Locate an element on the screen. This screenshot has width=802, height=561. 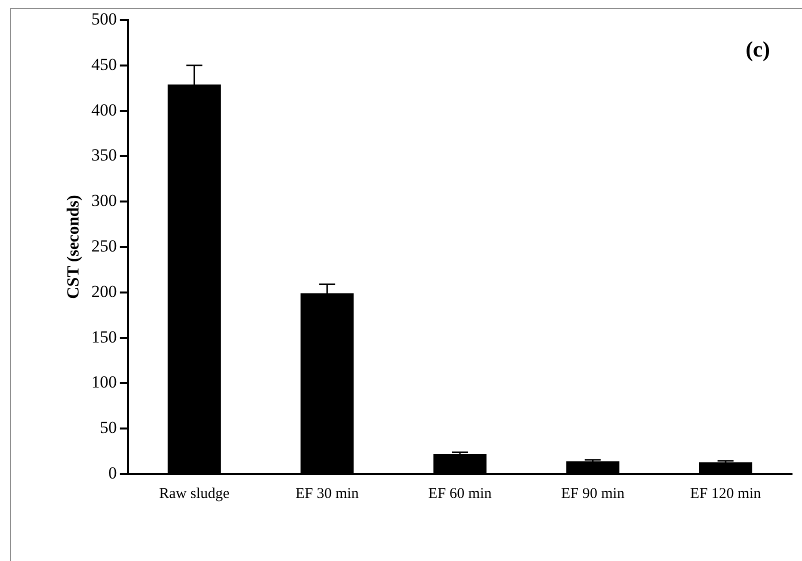
y-tick-label: 0 is located at coordinates (112, 472).